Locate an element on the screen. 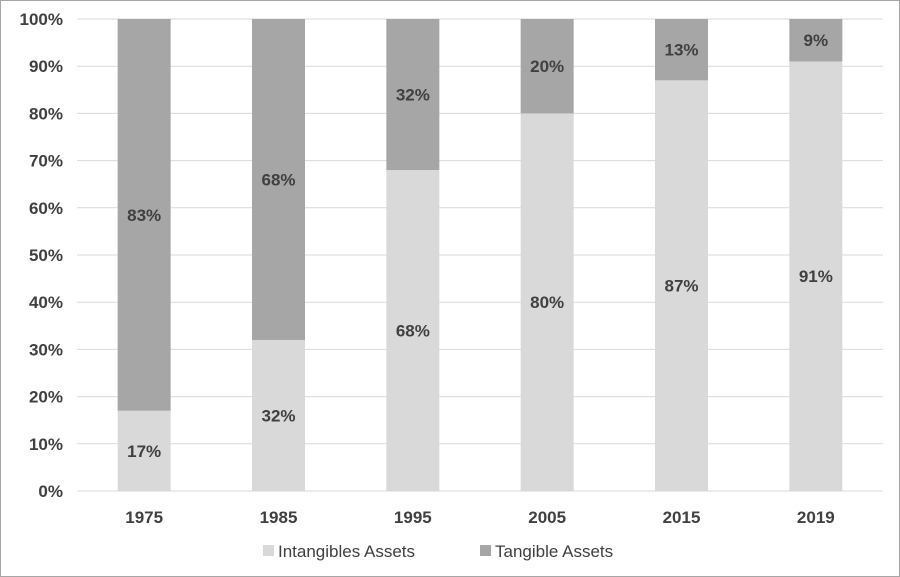 This screenshot has height=577, width=900. x-axis-ticks: 1975 1985 1995 2005 2015 2019 is located at coordinates (479, 517).